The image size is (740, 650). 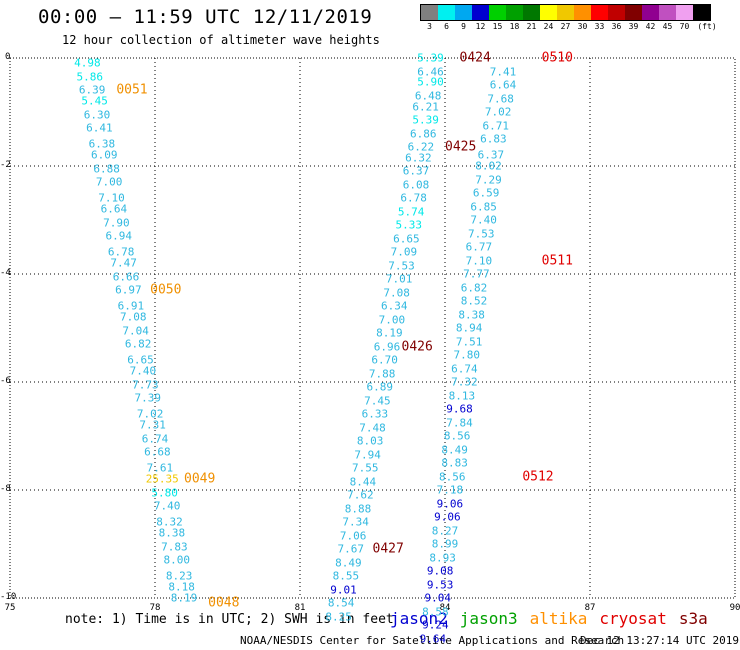 I want to click on color-scale: 3 6 9 12 15 18 21 24 27 30 33 36 39 42 45 70 (ft), so click(x=568, y=18).